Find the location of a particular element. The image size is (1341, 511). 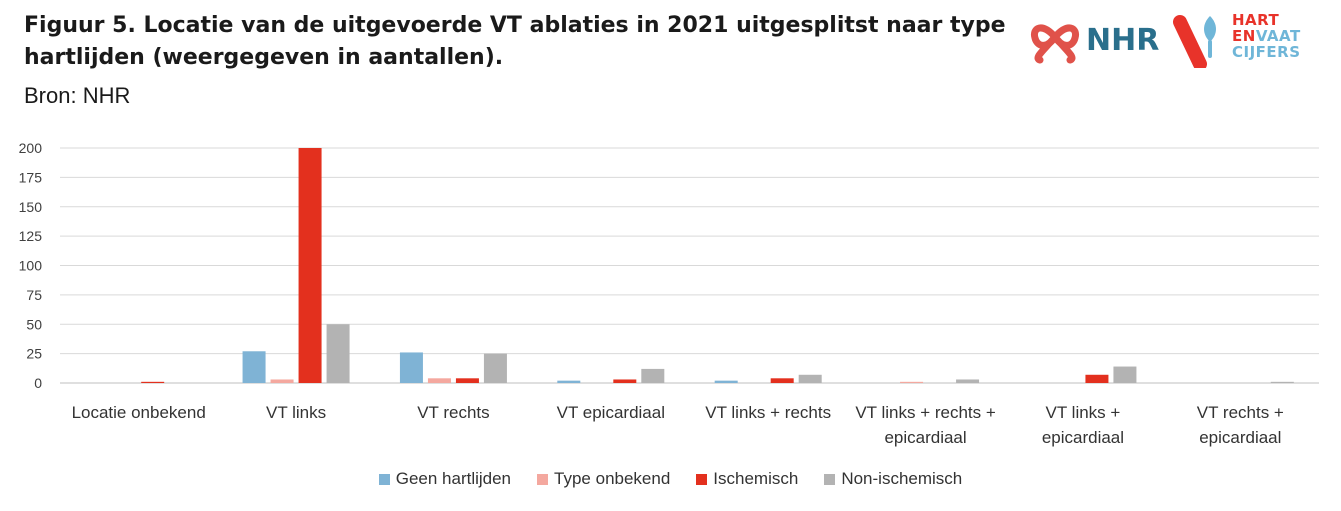

heart-vessel-icon is located at coordinates (1194, 43).